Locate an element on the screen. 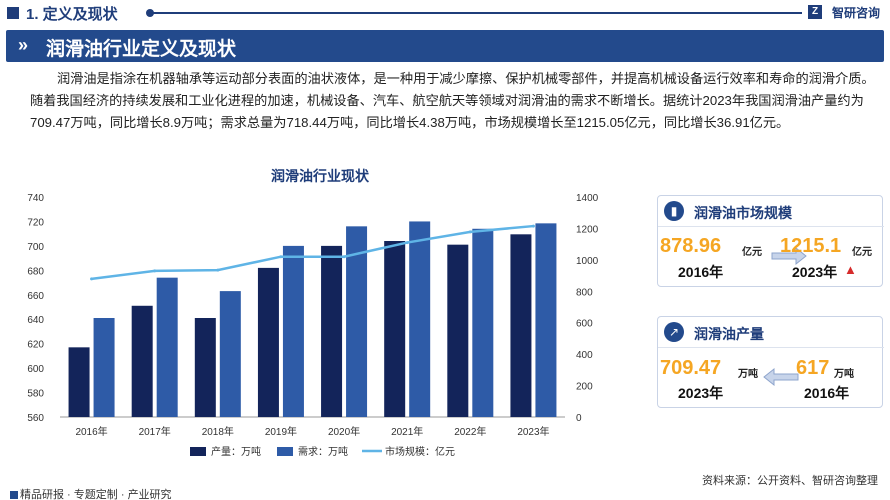  x-tick-label: 2019年 is located at coordinates (281, 431).